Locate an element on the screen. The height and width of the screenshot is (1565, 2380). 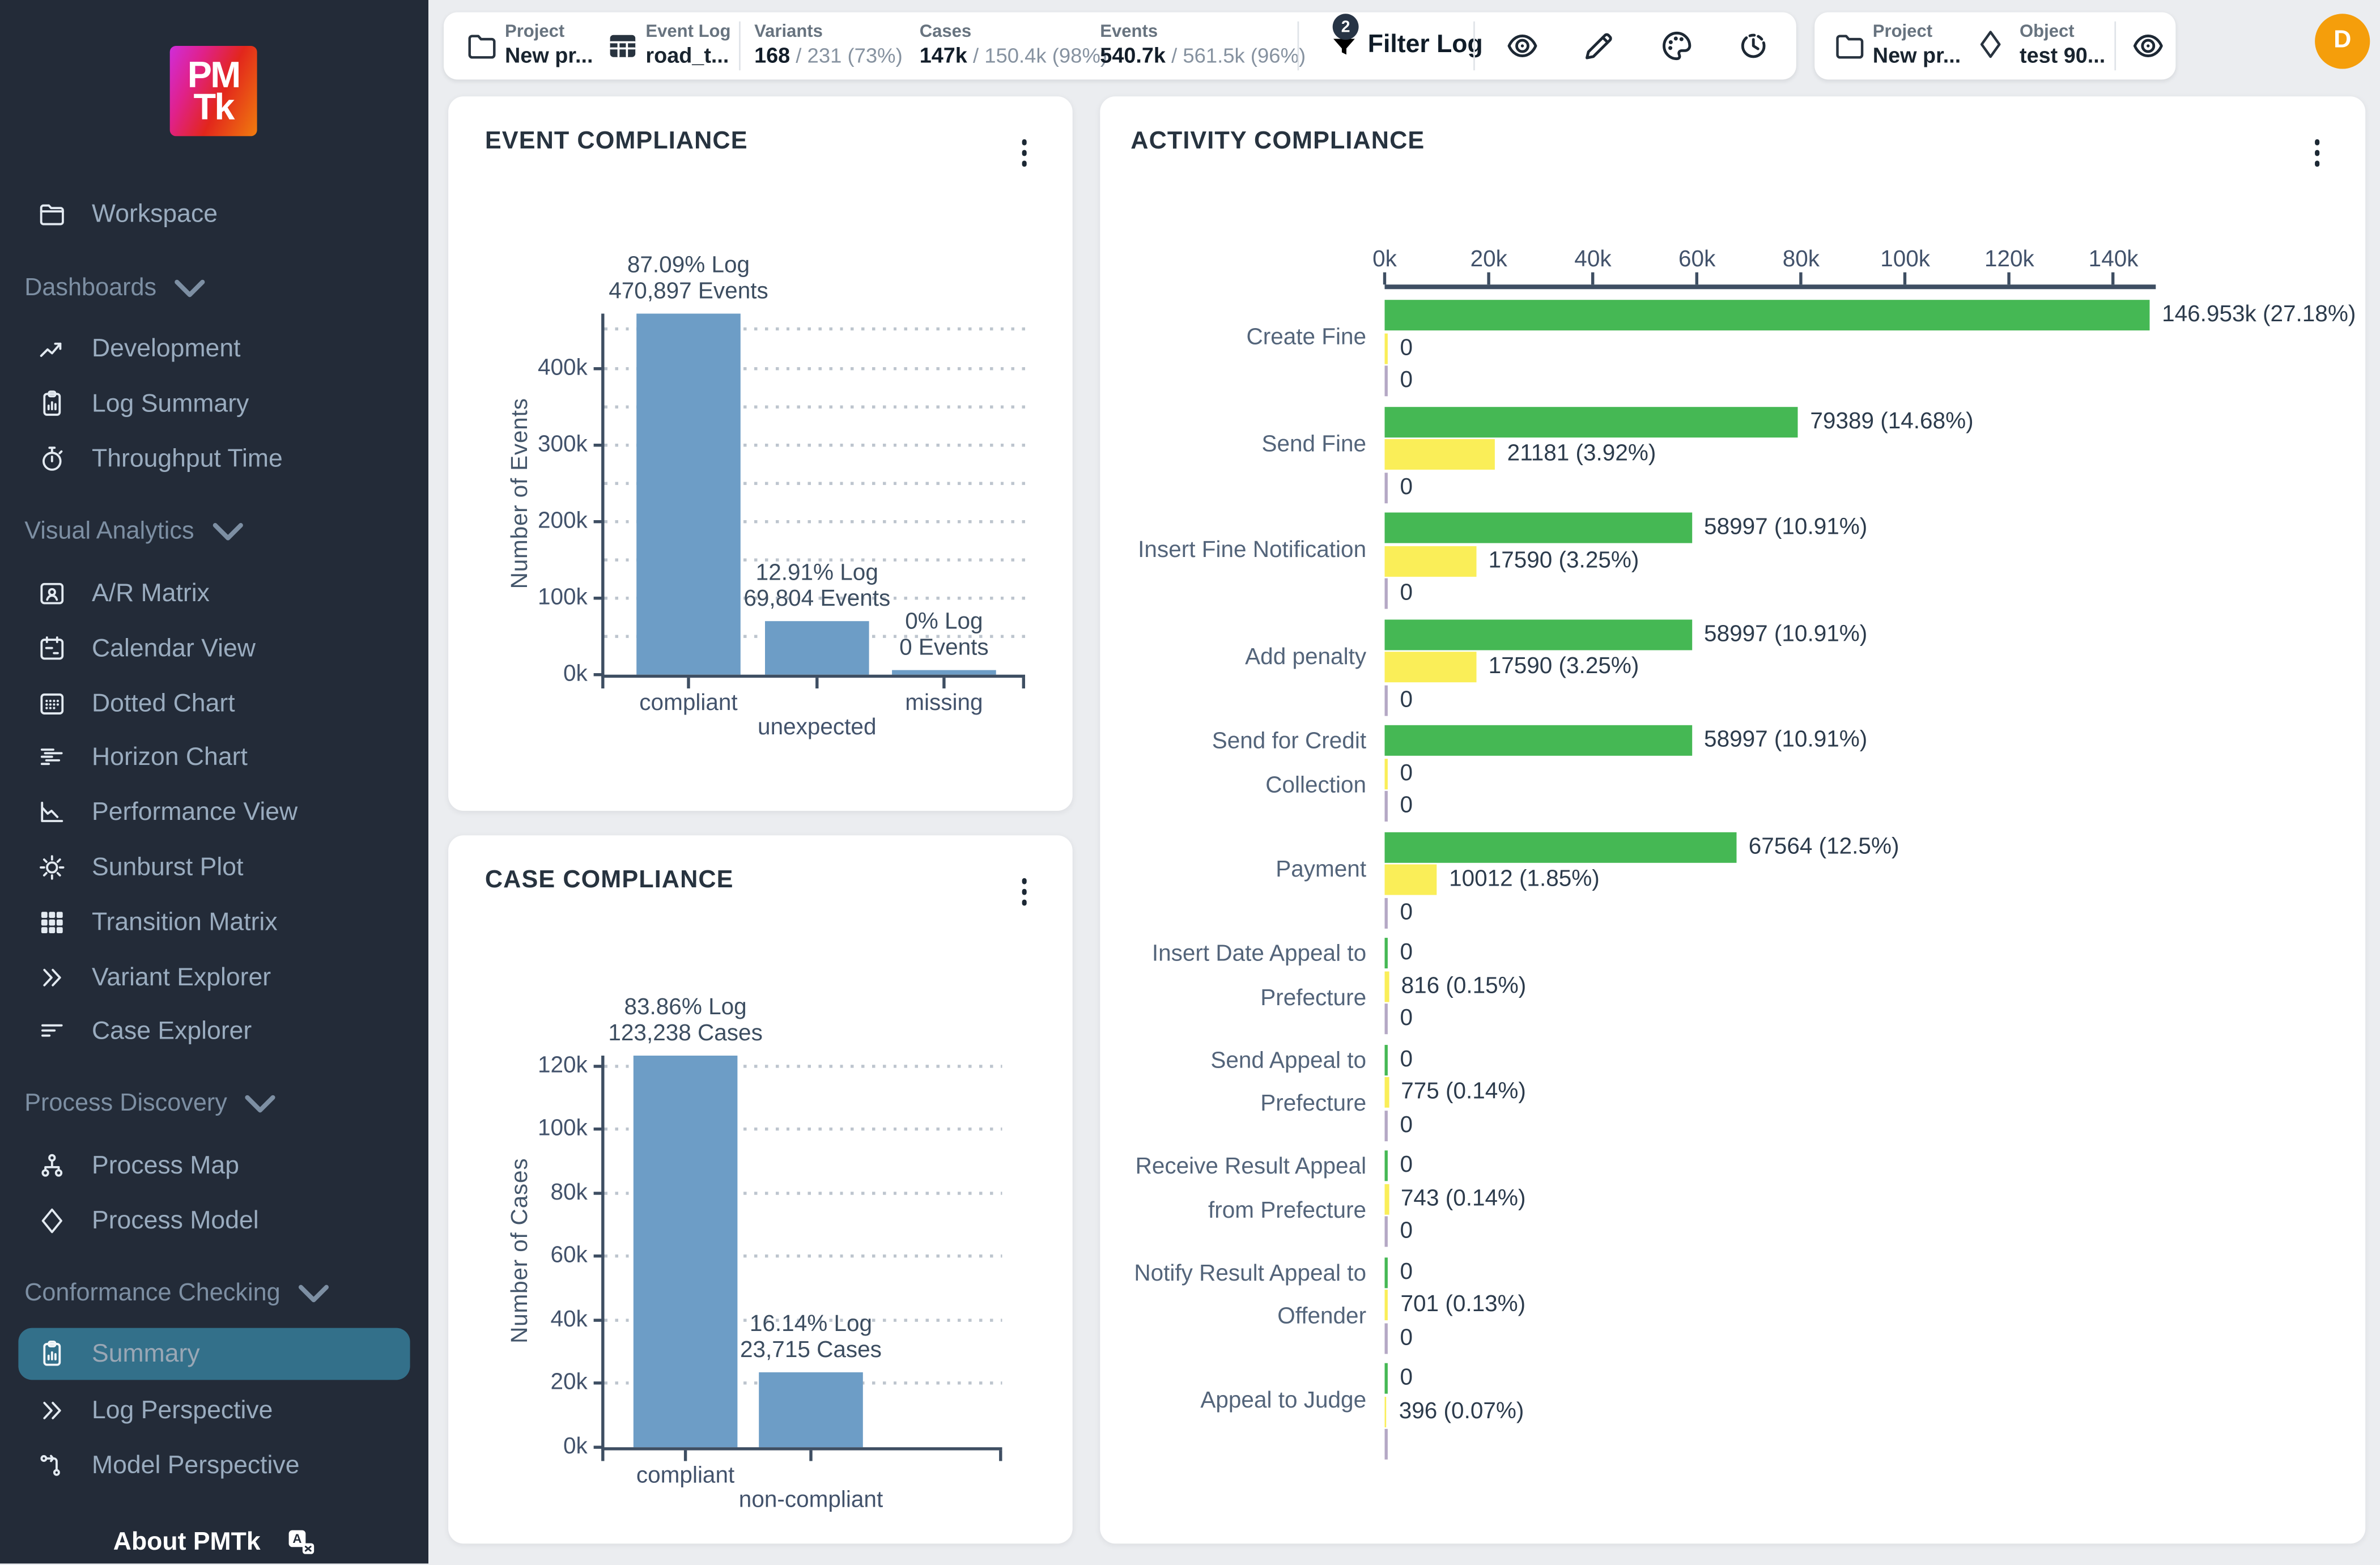
y-axis-line is located at coordinates (602, 501).